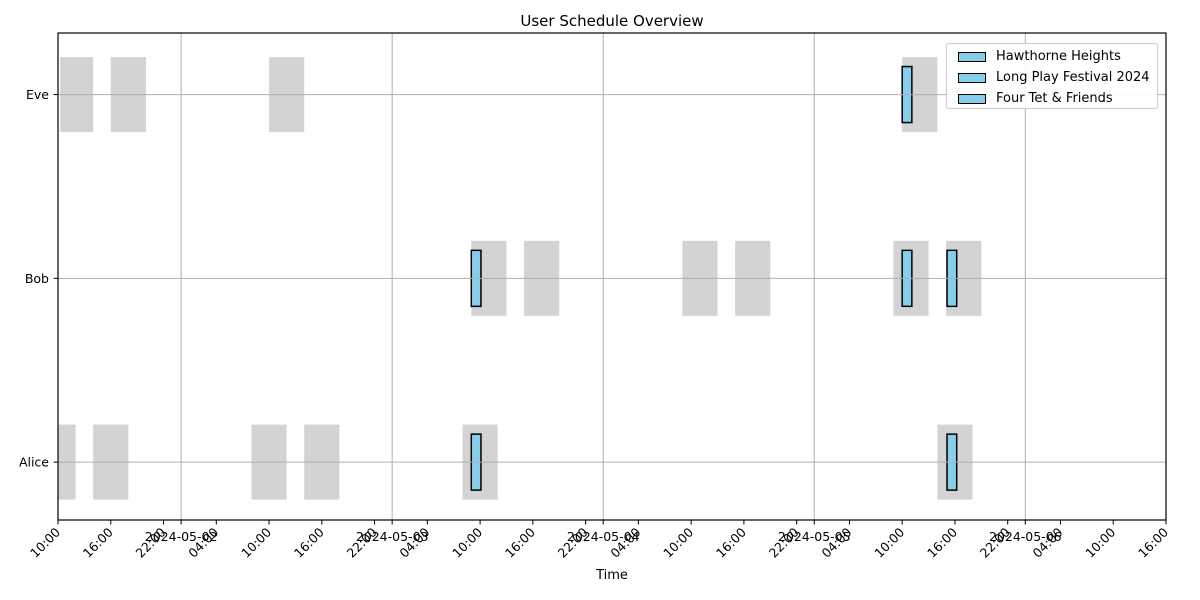 The height and width of the screenshot is (600, 1200). I want to click on y-tick-label: Alice, so click(34, 462).